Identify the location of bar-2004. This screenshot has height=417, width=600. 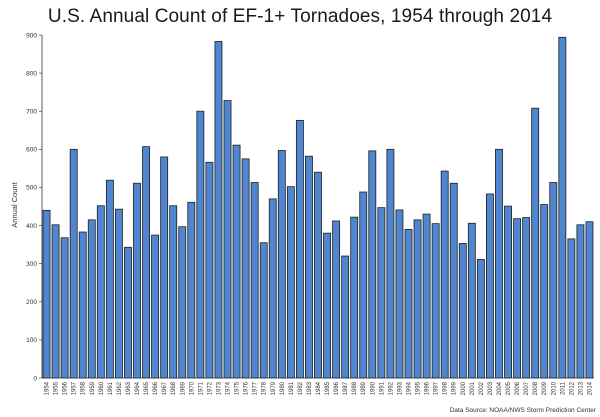
(499, 263).